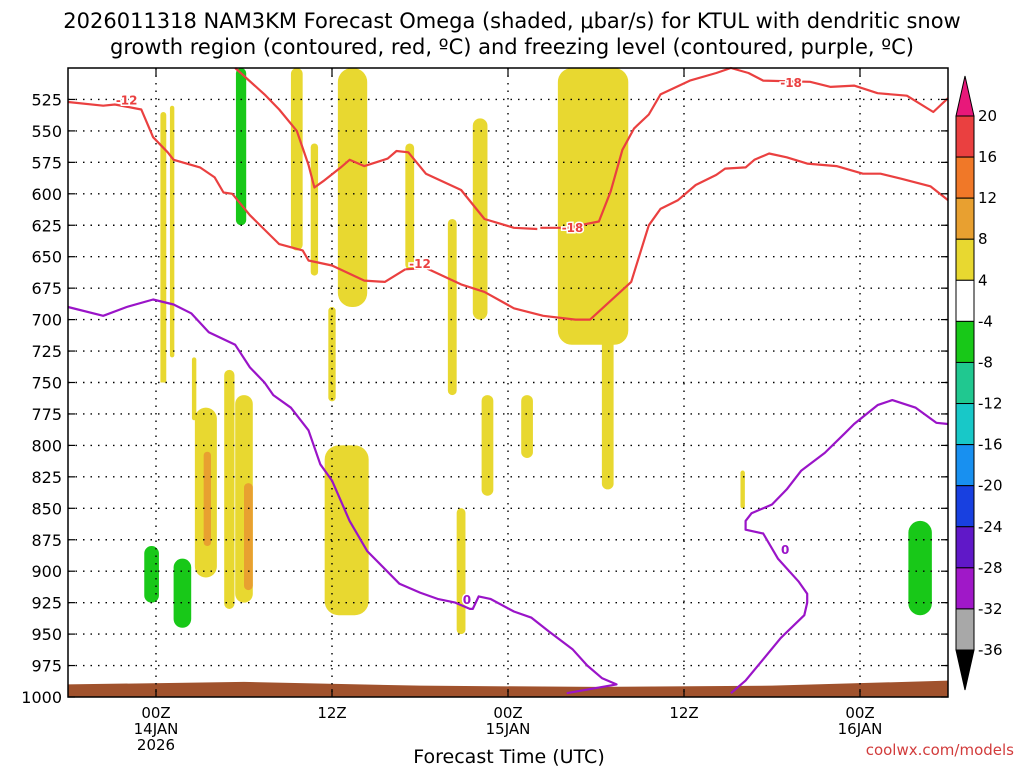 The height and width of the screenshot is (768, 1024). What do you see at coordinates (46, 288) in the screenshot?
I see `y-tick-label: 675` at bounding box center [46, 288].